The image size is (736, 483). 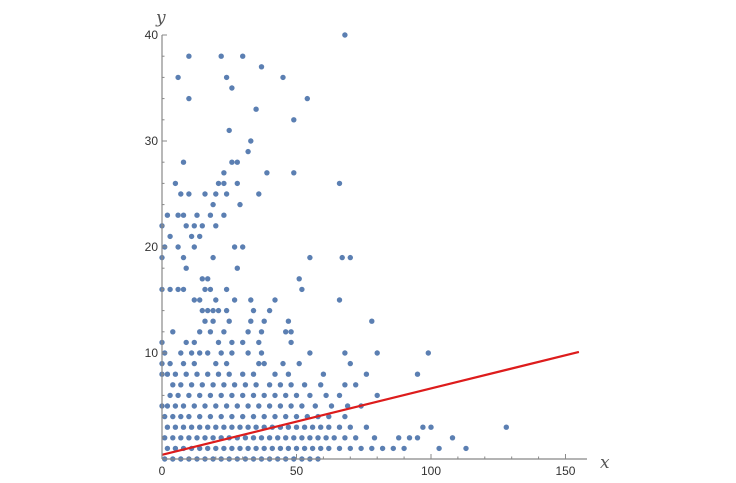 I want to click on x-tick-label: 0, so click(x=162, y=471).